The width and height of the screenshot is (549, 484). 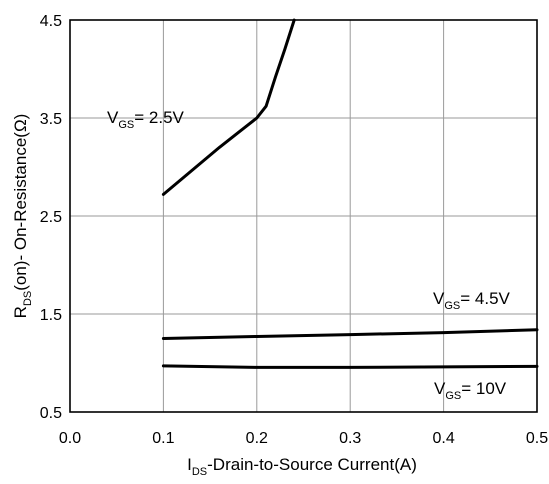 What do you see at coordinates (350, 438) in the screenshot?
I see `x-tick-label: 0.3` at bounding box center [350, 438].